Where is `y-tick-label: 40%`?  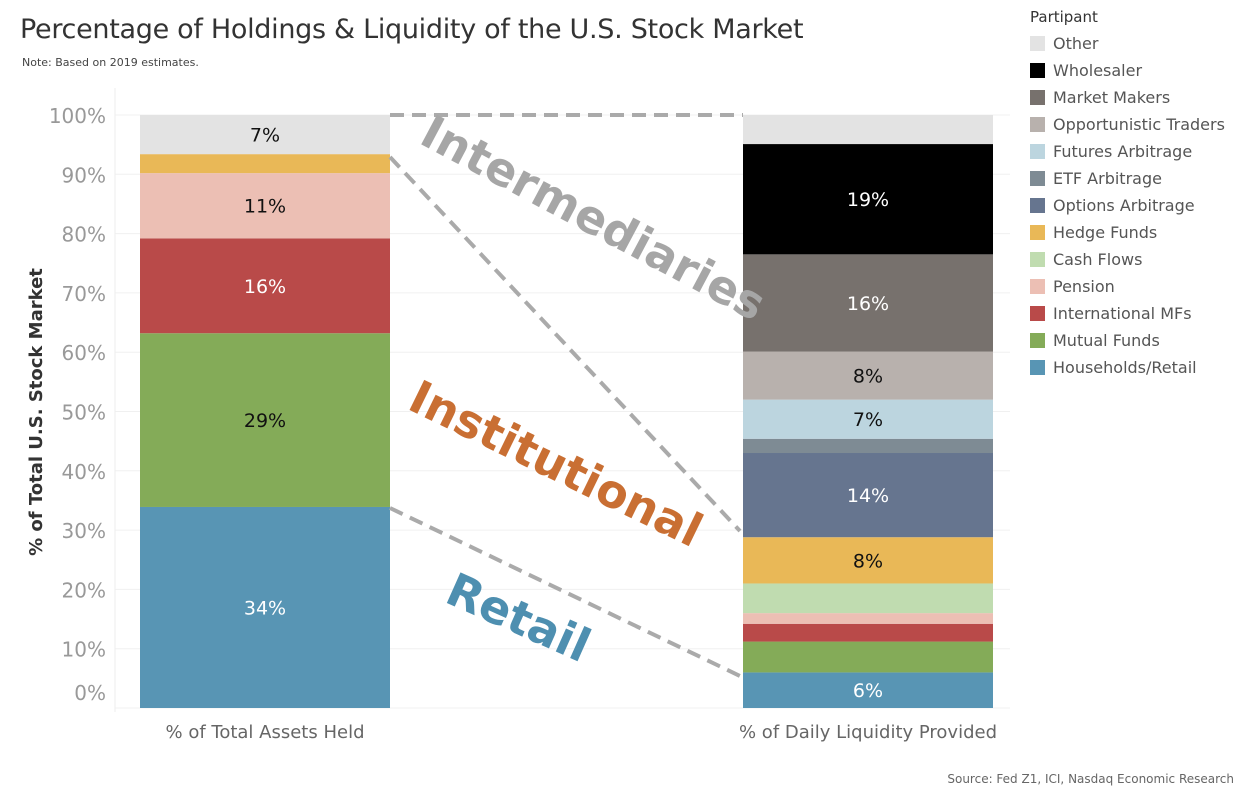
y-tick-label: 40% is located at coordinates (84, 472).